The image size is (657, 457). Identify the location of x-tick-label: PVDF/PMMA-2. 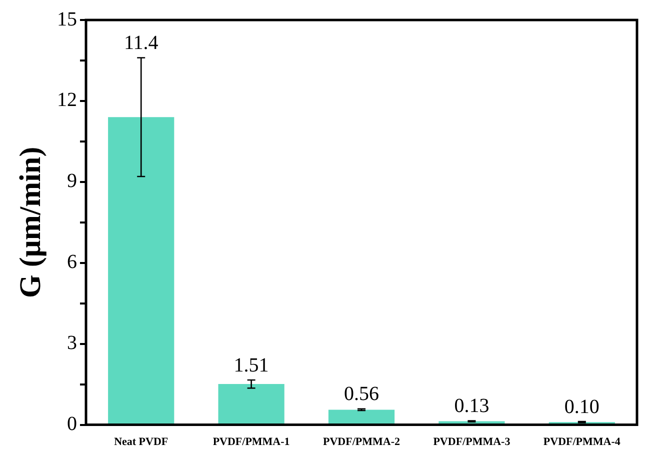
(361, 442).